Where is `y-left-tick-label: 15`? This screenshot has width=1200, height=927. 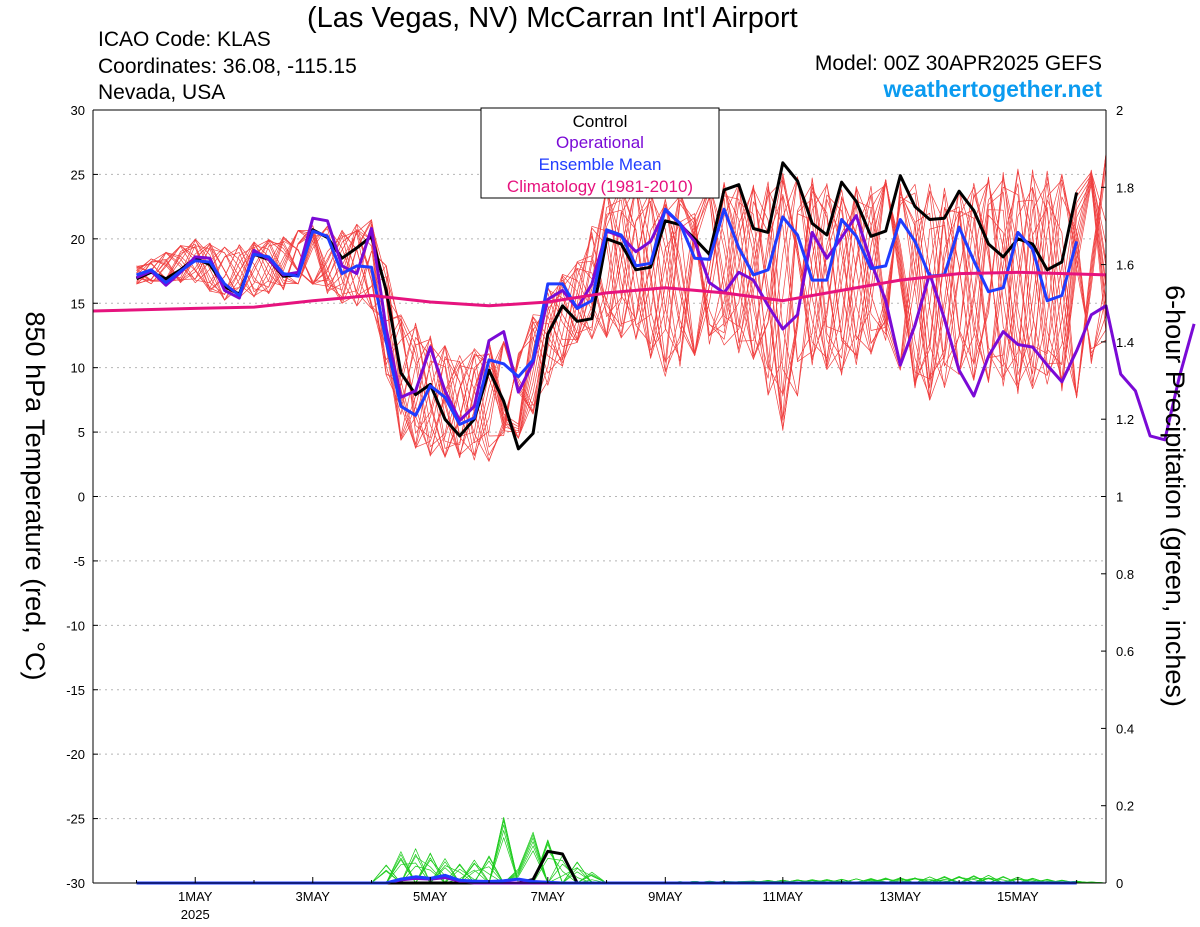 y-left-tick-label: 15 is located at coordinates (78, 303).